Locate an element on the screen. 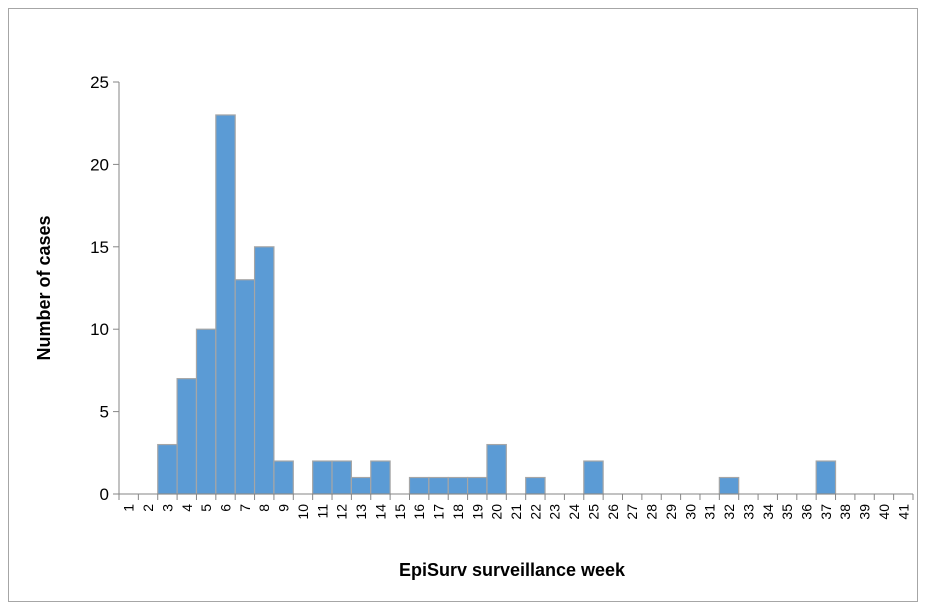  x-tick-label: 10 is located at coordinates (303, 512).